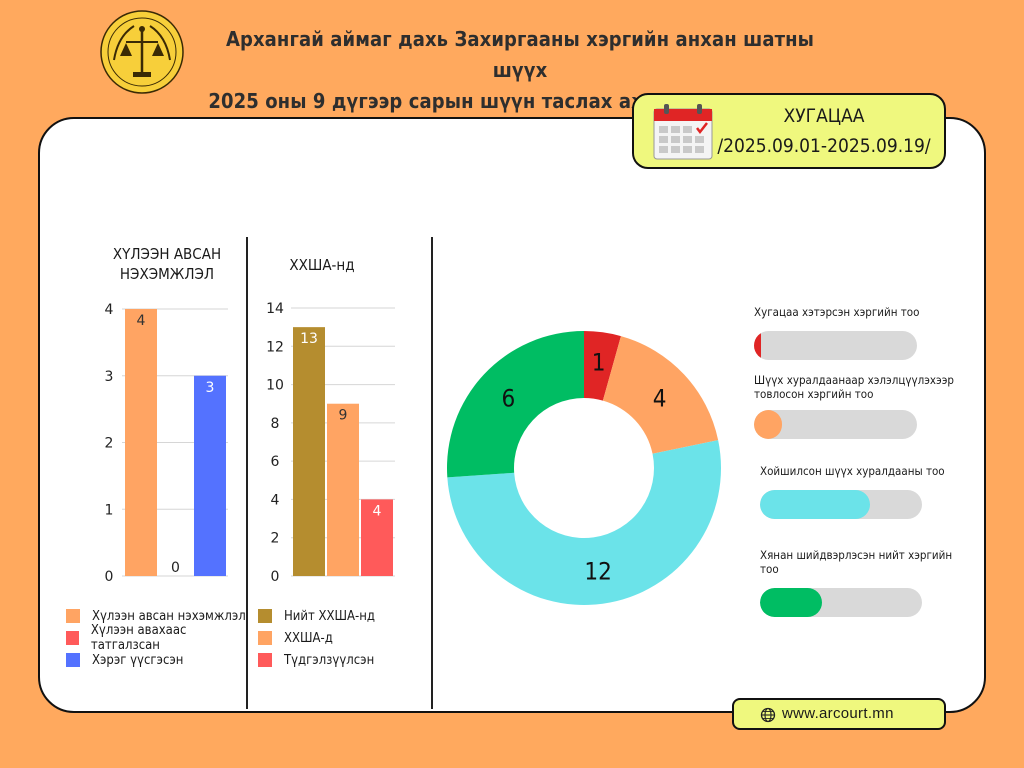 The image size is (1024, 768). Describe the element at coordinates (815, 504) in the screenshot. I see `stat-postponed-fill` at that location.